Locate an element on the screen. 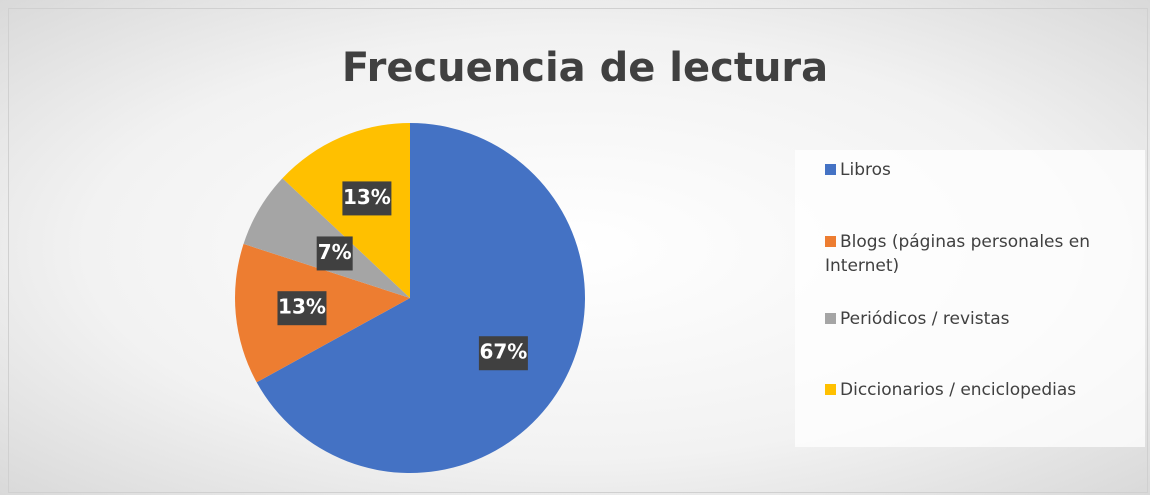 The image size is (1150, 495). legend-item: Periódicos / revistas is located at coordinates (980, 319).